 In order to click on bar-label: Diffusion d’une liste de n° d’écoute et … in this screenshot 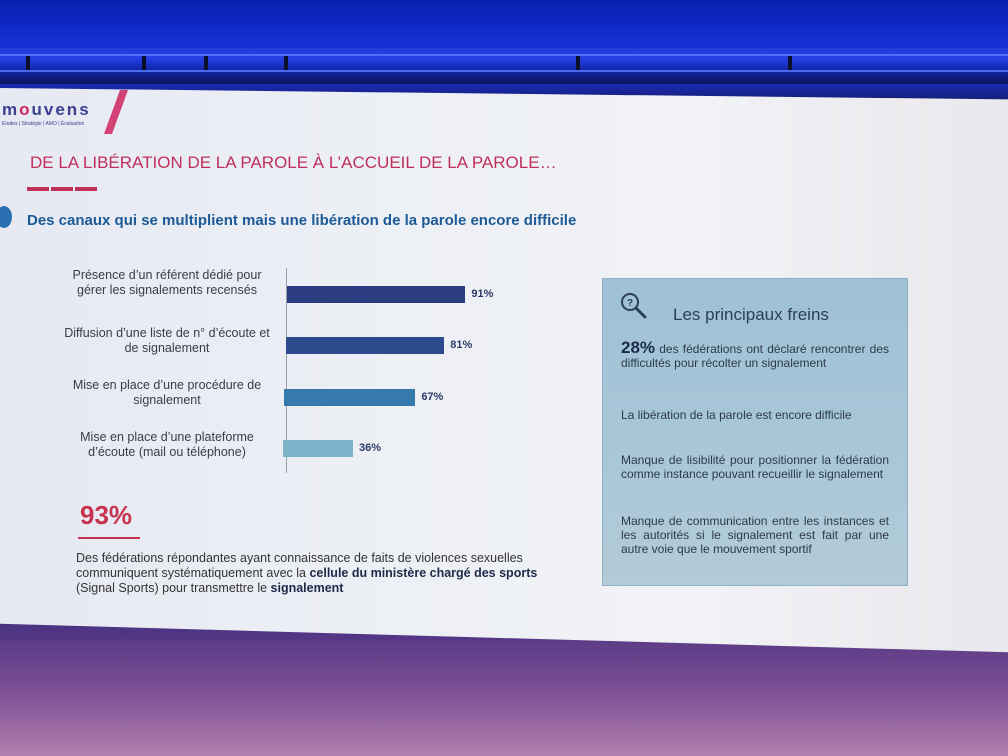, I will do `click(167, 340)`.